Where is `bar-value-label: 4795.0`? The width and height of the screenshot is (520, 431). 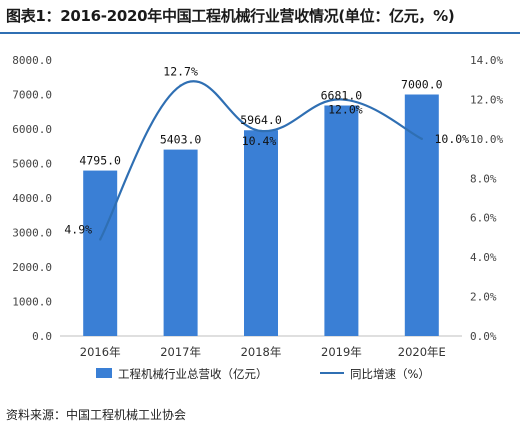
bar-value-label: 4795.0 is located at coordinates (100, 161).